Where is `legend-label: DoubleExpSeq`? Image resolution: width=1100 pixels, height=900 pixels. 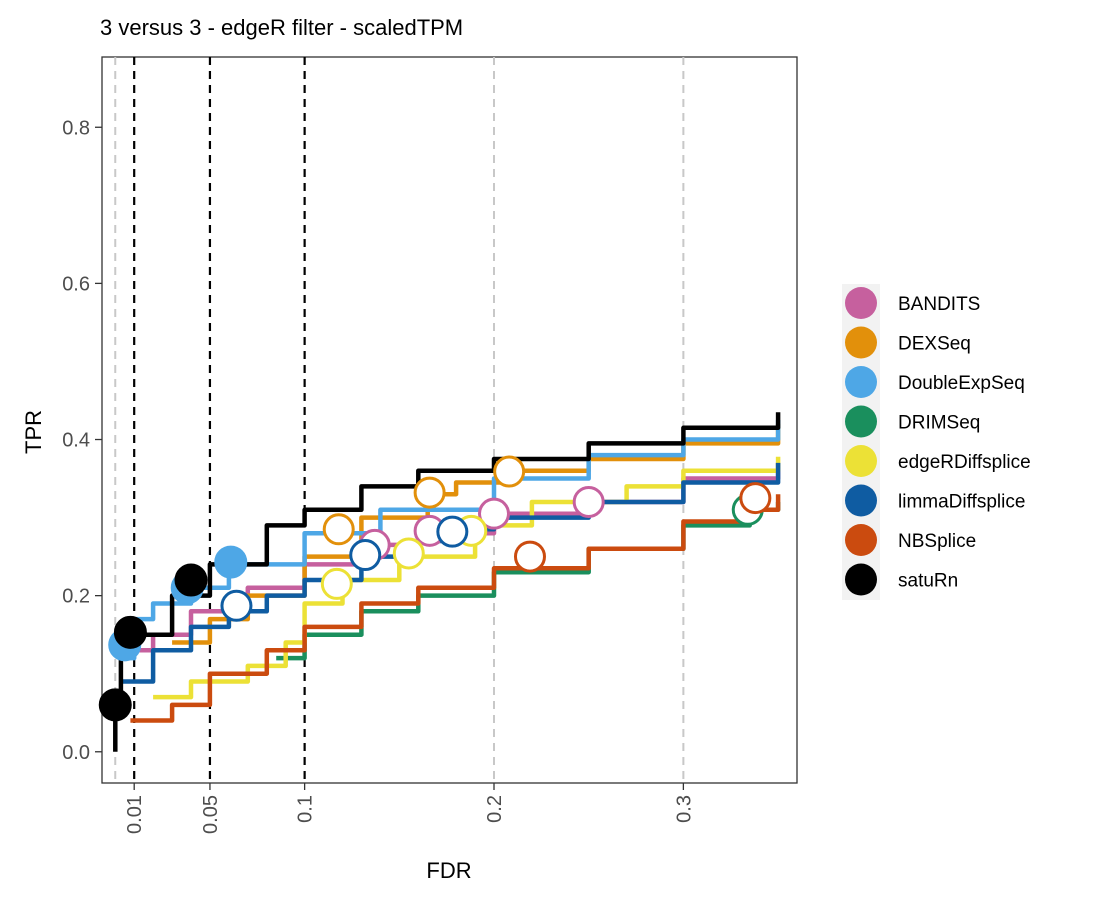
legend-label: DoubleExpSeq is located at coordinates (961, 383).